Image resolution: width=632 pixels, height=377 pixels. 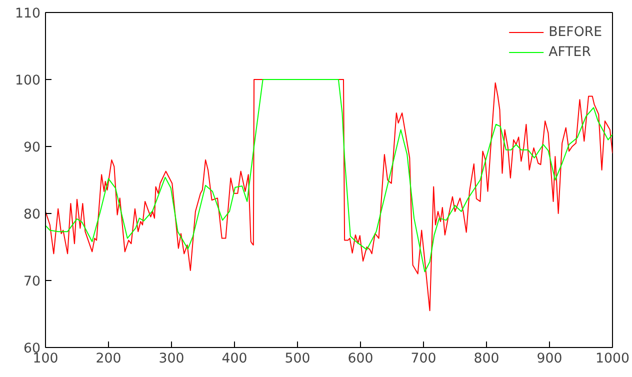 What do you see at coordinates (549, 359) in the screenshot?
I see `x-tick-label: 900` at bounding box center [549, 359].